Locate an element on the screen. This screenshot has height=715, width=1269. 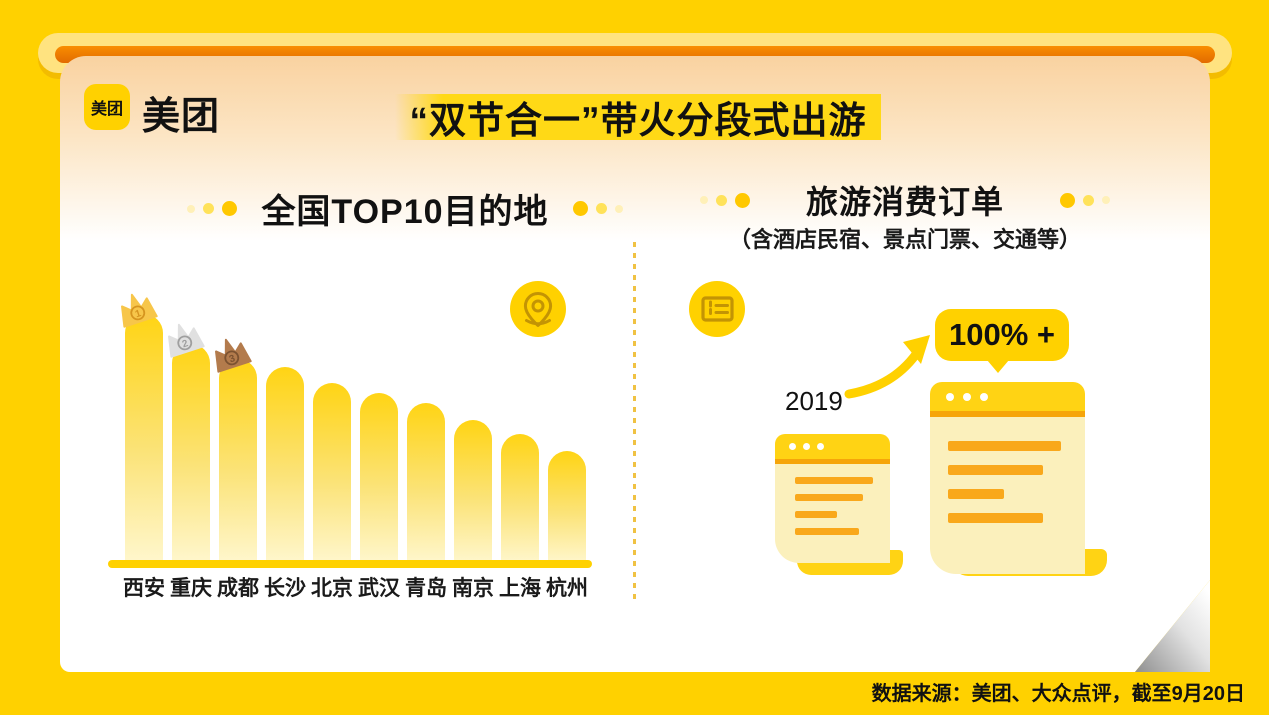
location-pin-icon is located at coordinates (538, 309).